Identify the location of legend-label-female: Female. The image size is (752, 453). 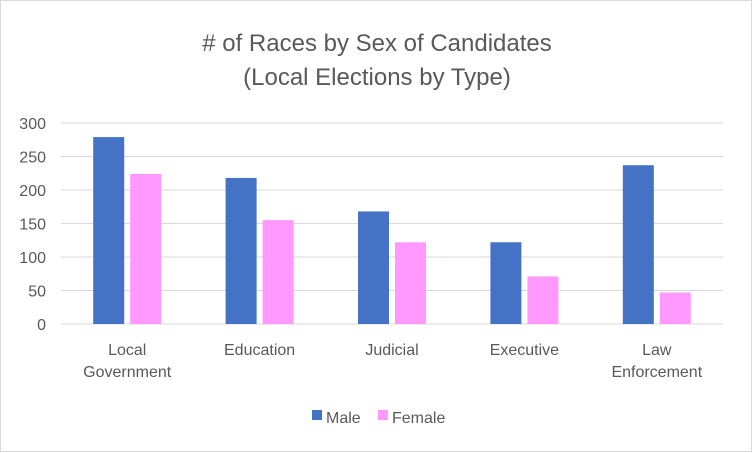
(418, 418).